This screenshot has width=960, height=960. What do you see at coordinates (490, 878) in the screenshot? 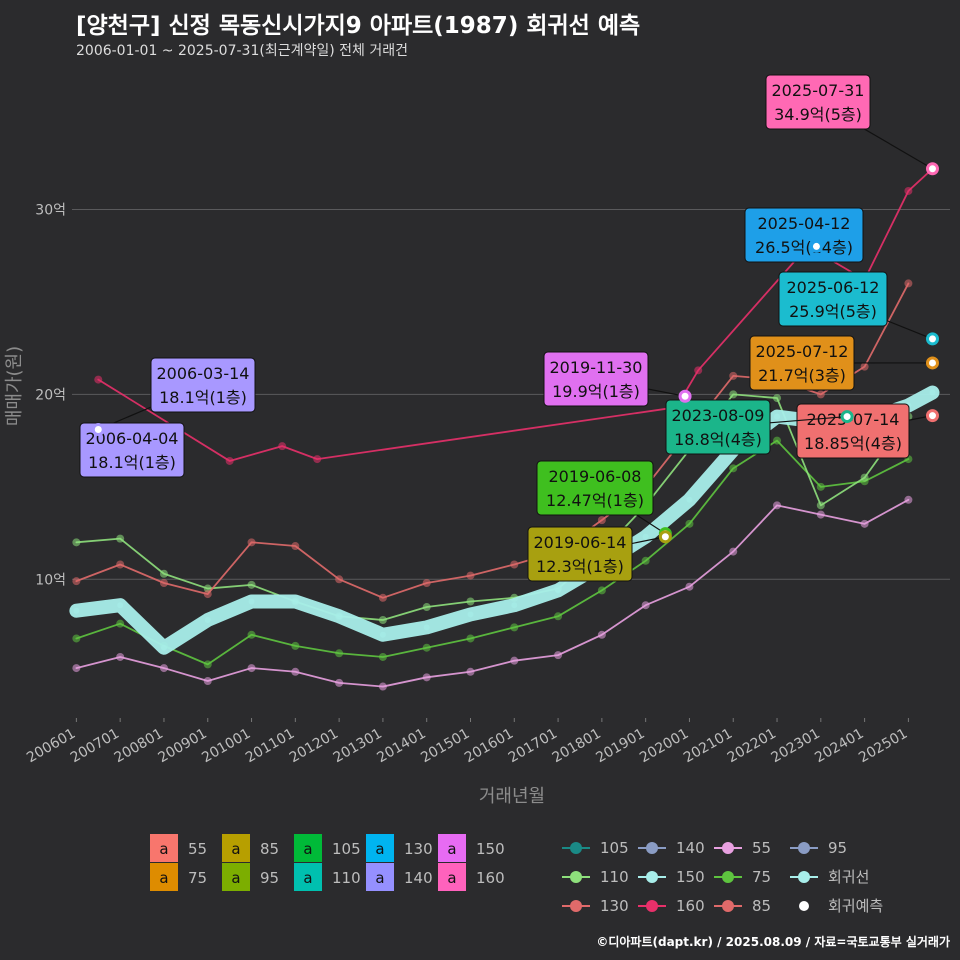
I see `legend-box-label: 160` at bounding box center [490, 878].